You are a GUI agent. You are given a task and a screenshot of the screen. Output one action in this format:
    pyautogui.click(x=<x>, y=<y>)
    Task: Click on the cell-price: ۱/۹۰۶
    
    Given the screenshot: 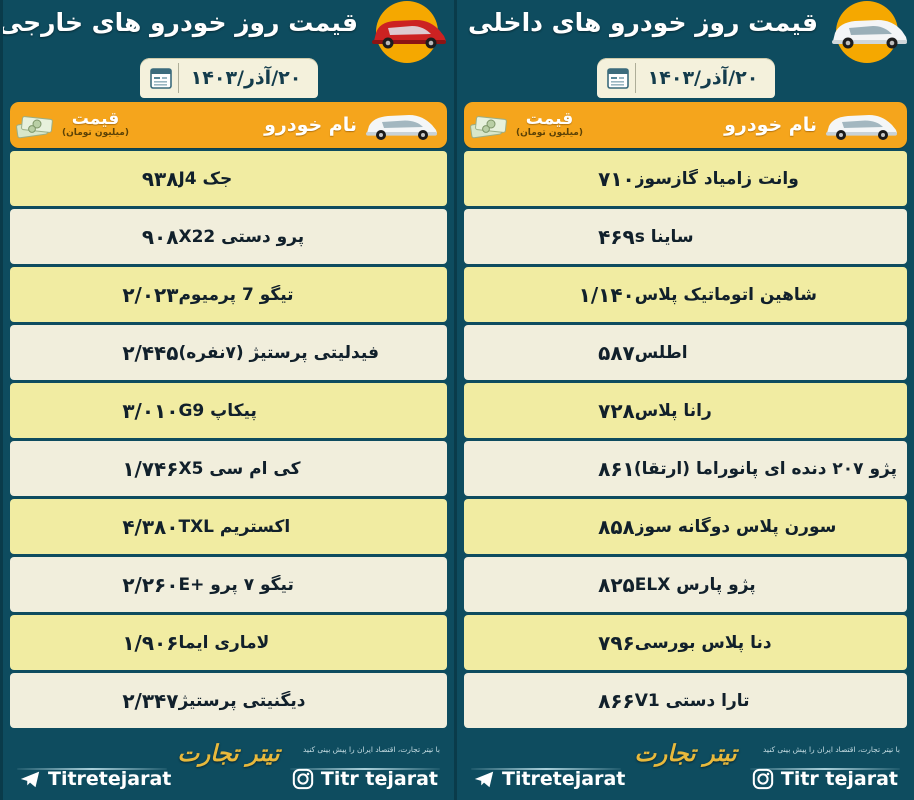 What is the action you would take?
    pyautogui.click(x=150, y=642)
    